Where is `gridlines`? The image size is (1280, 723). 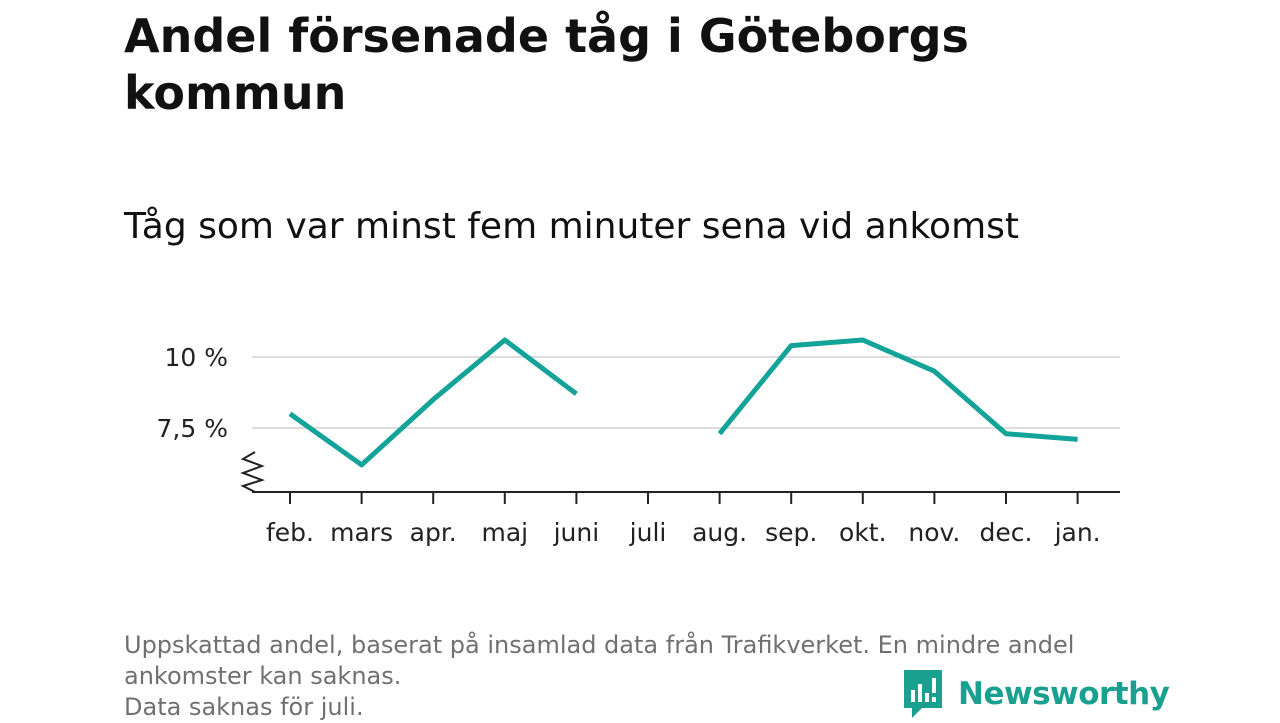 gridlines is located at coordinates (686, 392).